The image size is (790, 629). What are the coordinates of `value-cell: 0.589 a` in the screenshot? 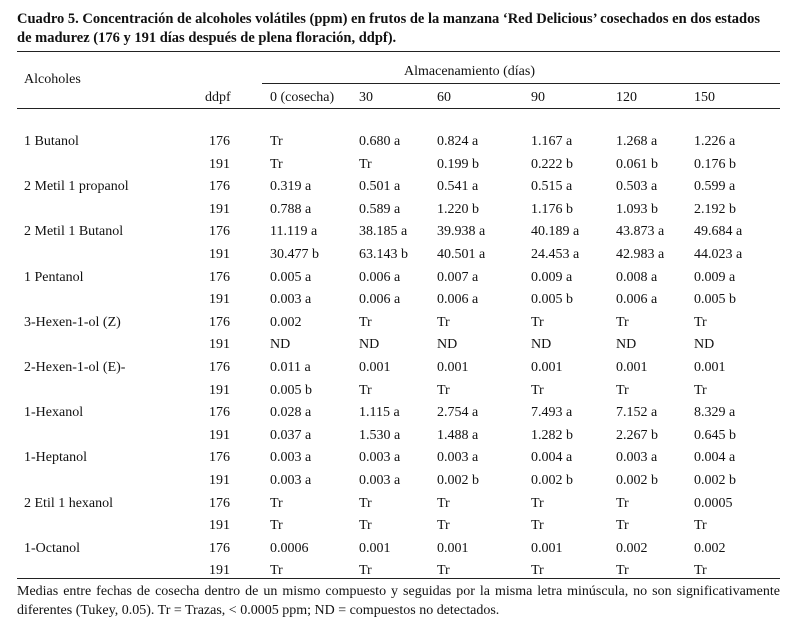 It's located at (380, 209).